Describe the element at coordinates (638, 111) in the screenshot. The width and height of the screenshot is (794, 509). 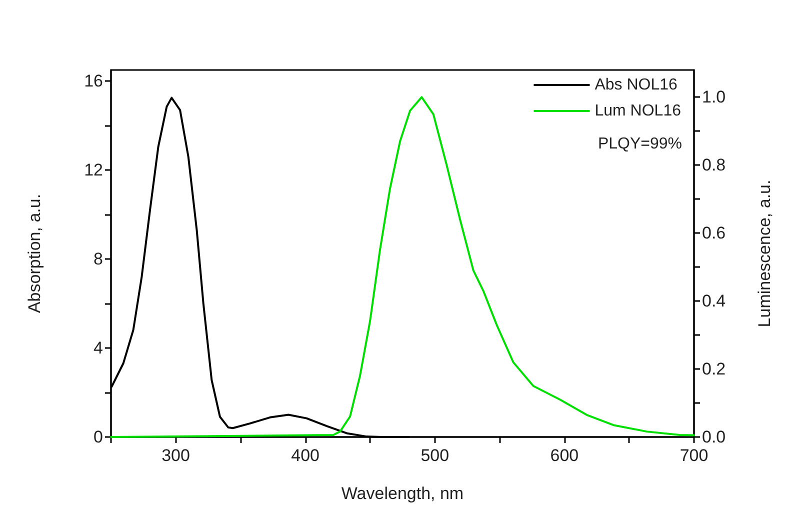
I see `legend-label: Lum NOL16` at that location.